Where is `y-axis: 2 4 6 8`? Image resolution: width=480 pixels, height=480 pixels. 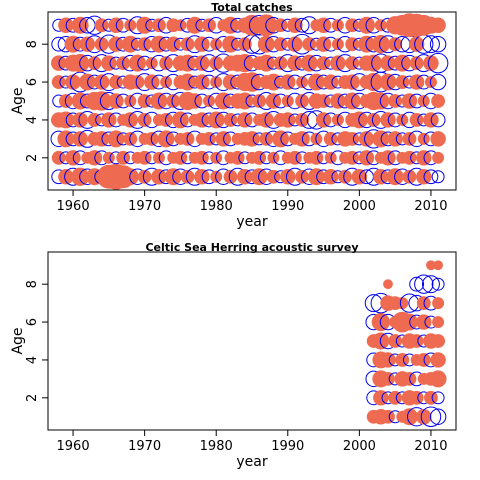
y-axis: 2 4 6 8 is located at coordinates (36, 341).